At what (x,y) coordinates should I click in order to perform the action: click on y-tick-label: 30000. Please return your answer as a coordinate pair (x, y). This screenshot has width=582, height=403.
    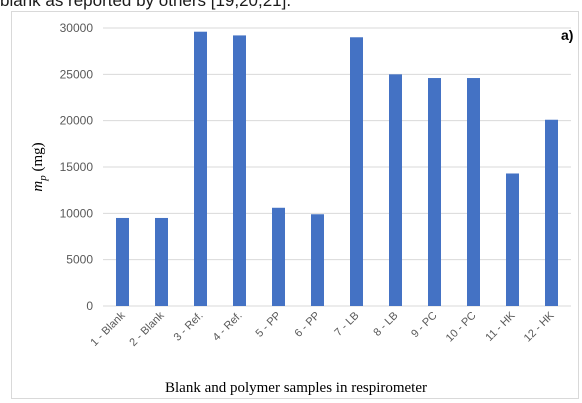
    Looking at the image, I should click on (77, 28).